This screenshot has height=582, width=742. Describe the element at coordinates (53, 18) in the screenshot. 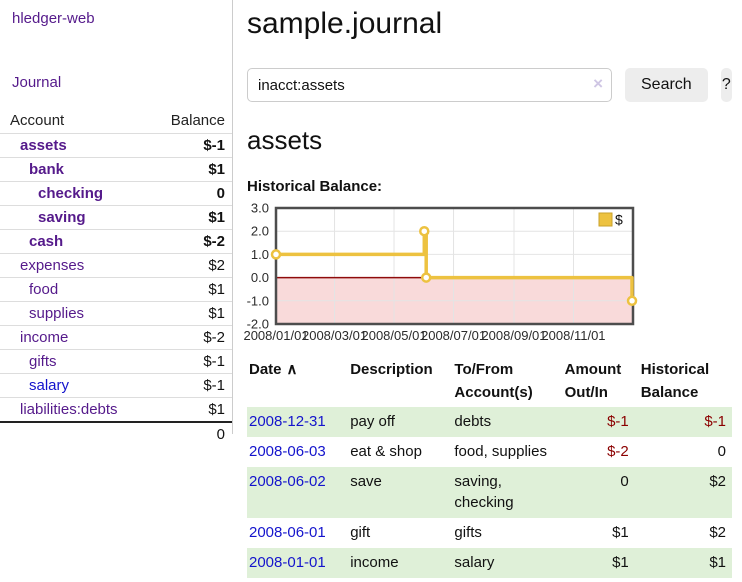

I see `app-title-link: hledger-web` at that location.